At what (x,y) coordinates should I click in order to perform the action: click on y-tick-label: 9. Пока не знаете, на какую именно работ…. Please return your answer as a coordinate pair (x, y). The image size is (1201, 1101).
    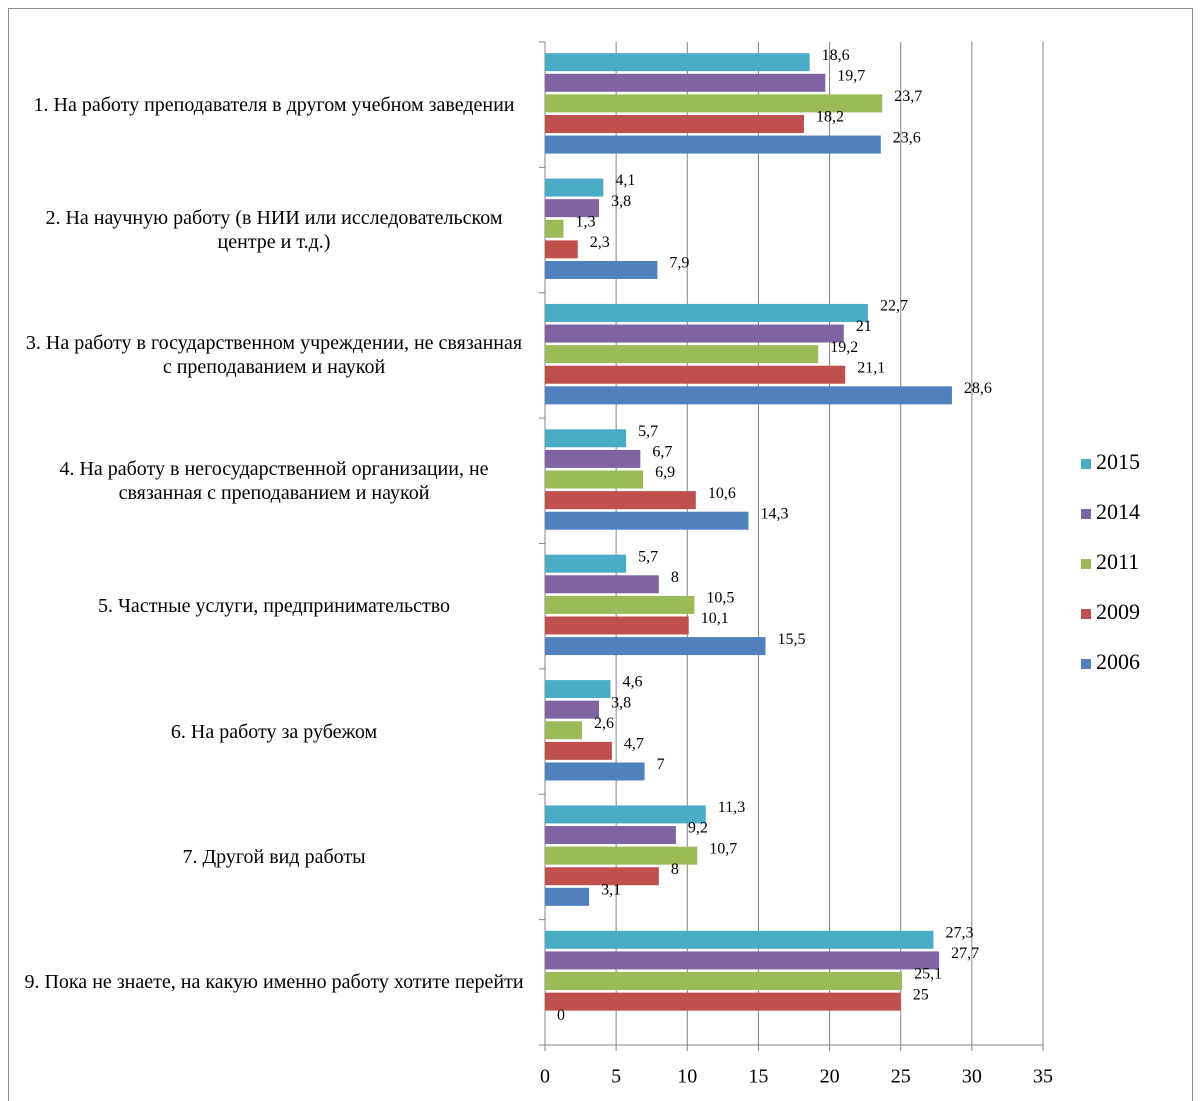
    Looking at the image, I should click on (274, 982).